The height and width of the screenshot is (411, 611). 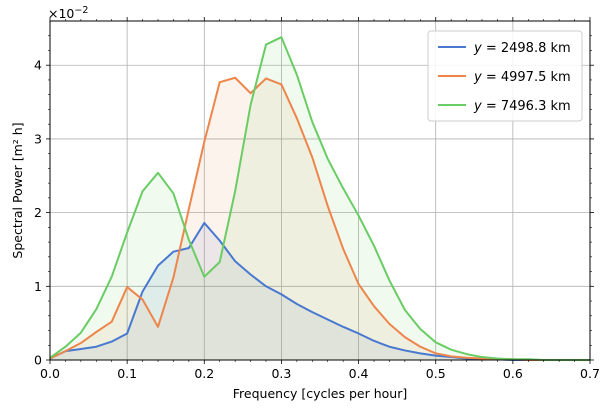 What do you see at coordinates (513, 373) in the screenshot?
I see `x-tick-label: 0.6` at bounding box center [513, 373].